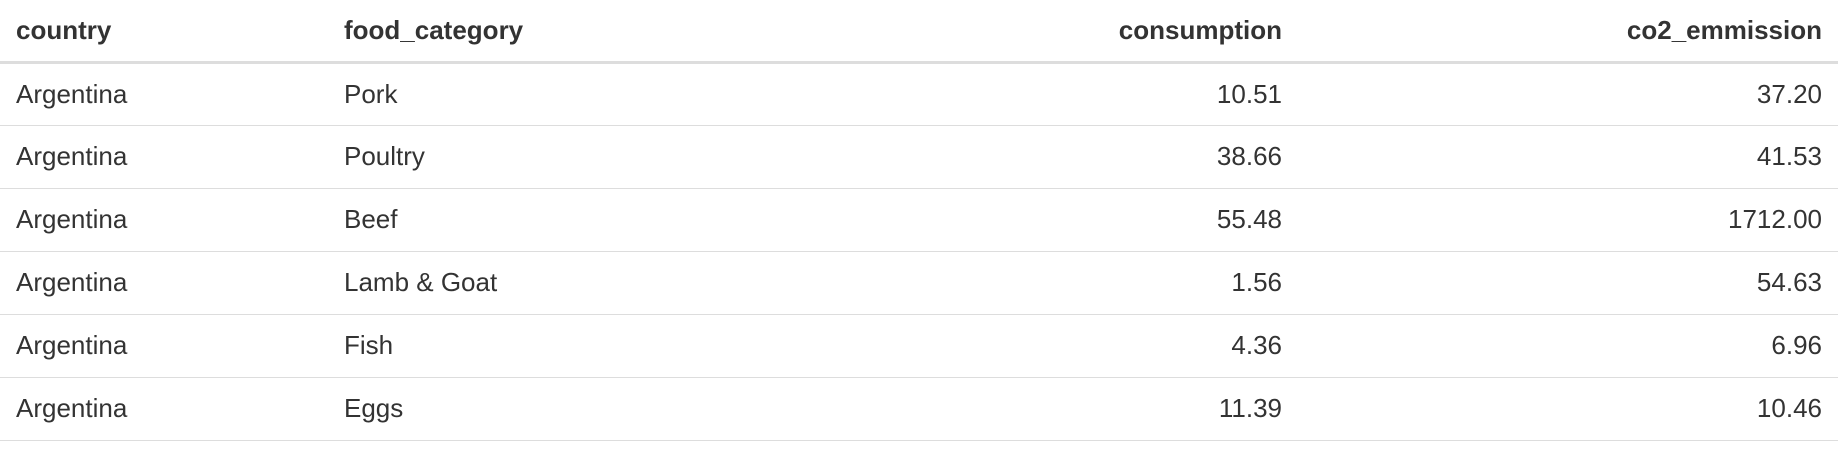 This screenshot has height=458, width=1838. What do you see at coordinates (1568, 220) in the screenshot?
I see `cell-co2-emmission: 1712.00` at bounding box center [1568, 220].